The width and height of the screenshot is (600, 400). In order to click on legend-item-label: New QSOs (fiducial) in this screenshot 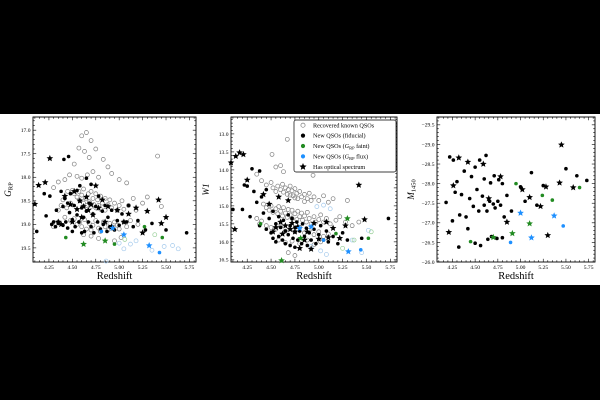, I will do `click(339, 136)`.